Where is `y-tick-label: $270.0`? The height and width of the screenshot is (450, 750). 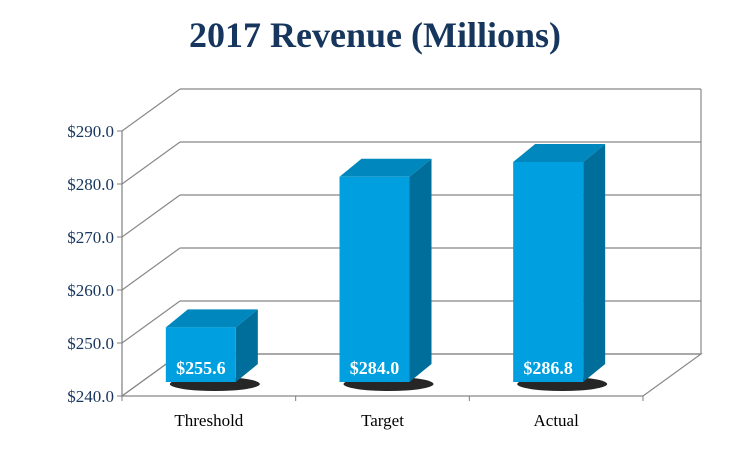 y-tick-label: $270.0 is located at coordinates (90, 237).